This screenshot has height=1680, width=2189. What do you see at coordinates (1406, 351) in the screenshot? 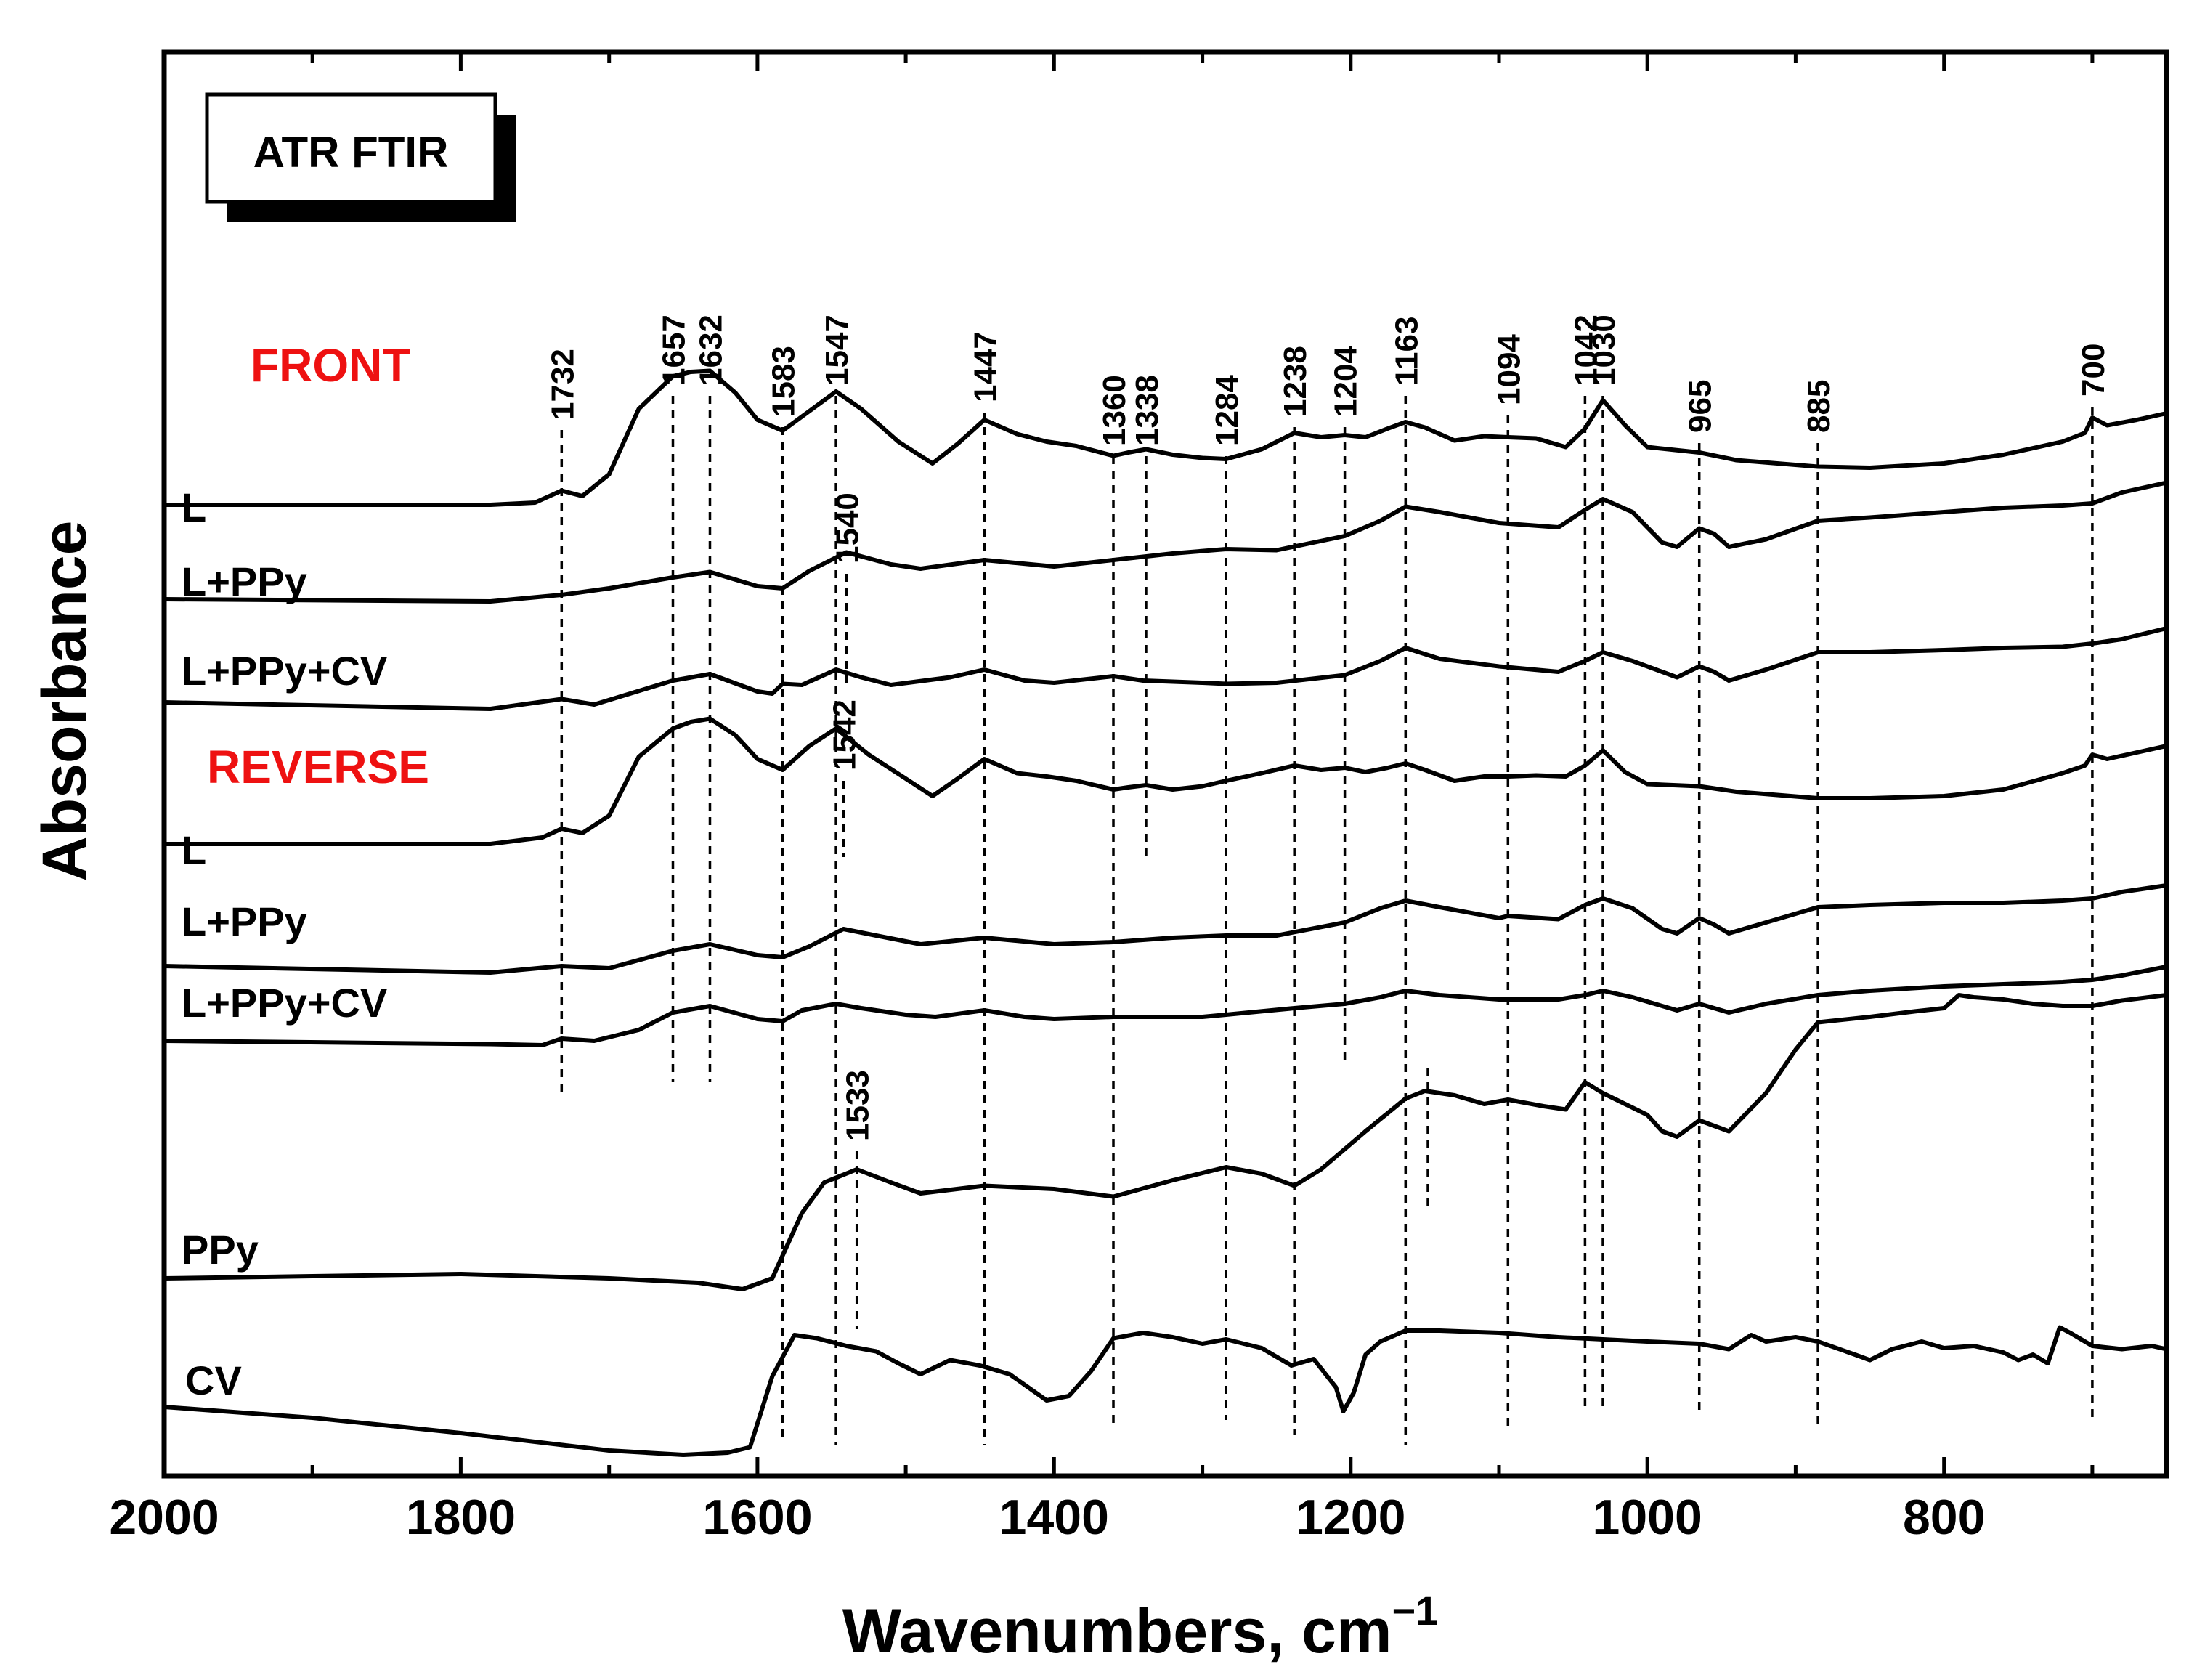
I see `peak-label-1163: 1163` at bounding box center [1406, 351].